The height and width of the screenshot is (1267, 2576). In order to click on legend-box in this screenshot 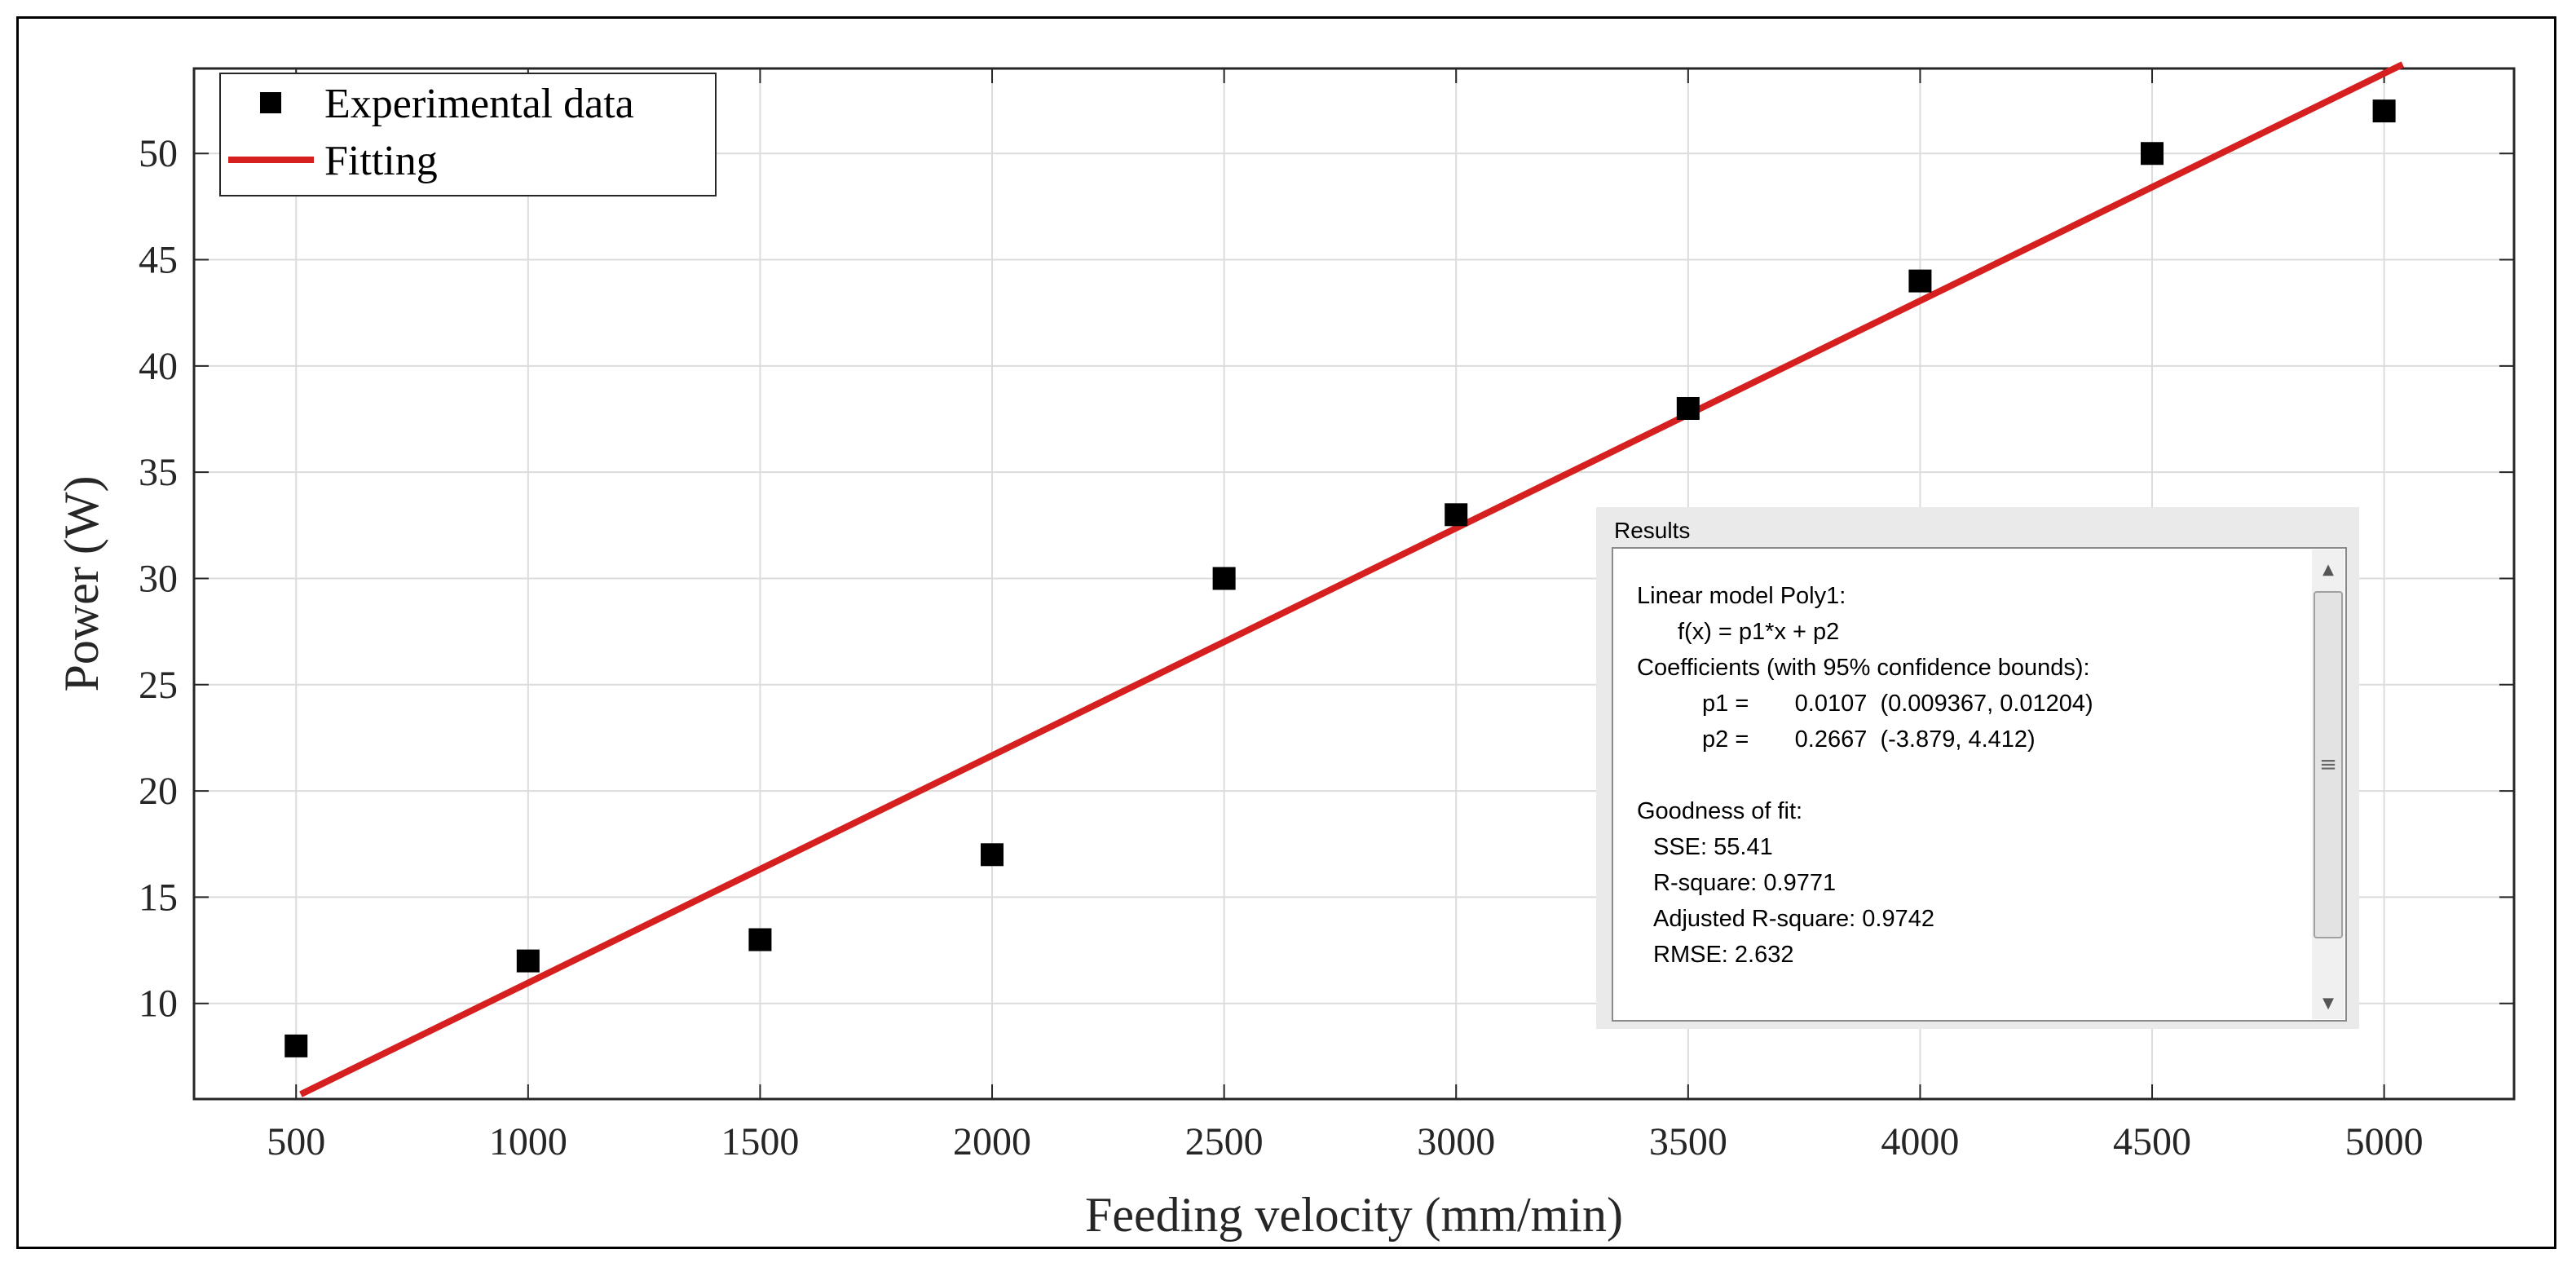, I will do `click(468, 134)`.